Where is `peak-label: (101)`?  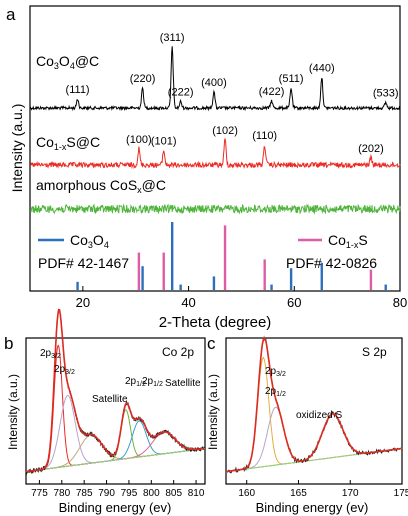 peak-label: (101) is located at coordinates (164, 142).